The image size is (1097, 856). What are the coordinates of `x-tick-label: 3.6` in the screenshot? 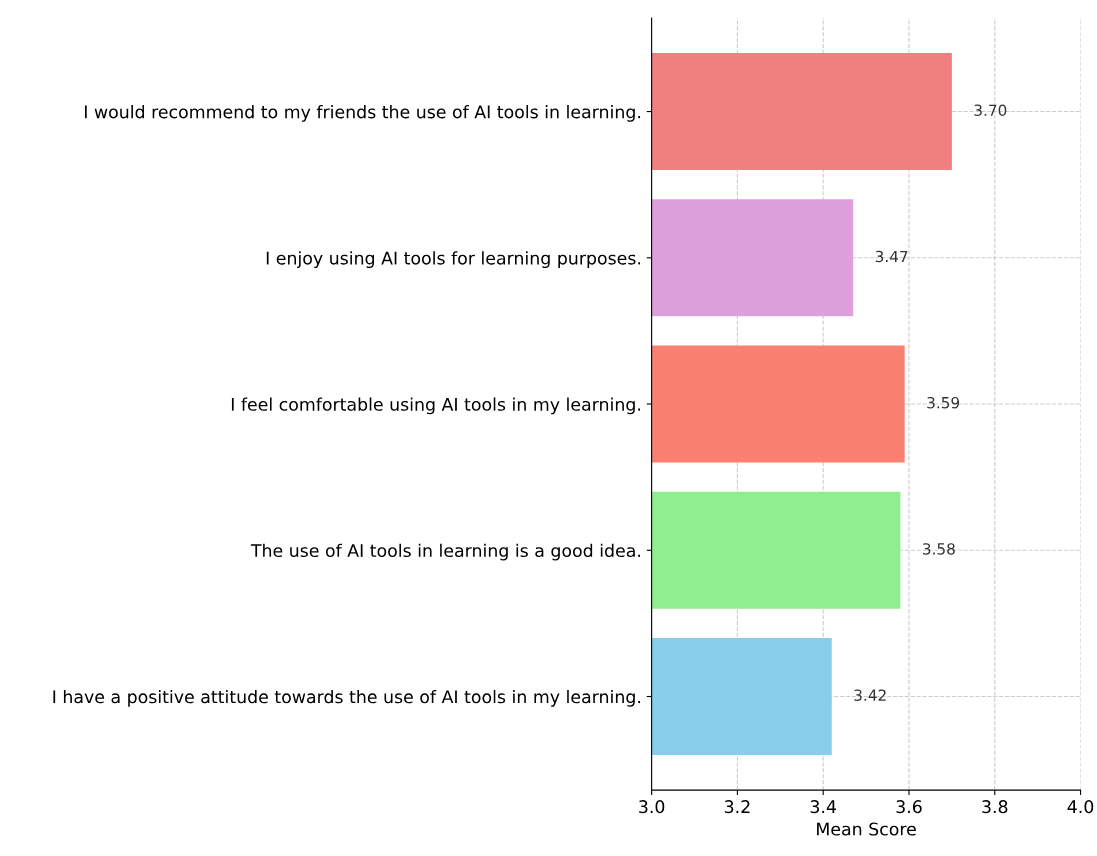 It's located at (909, 807).